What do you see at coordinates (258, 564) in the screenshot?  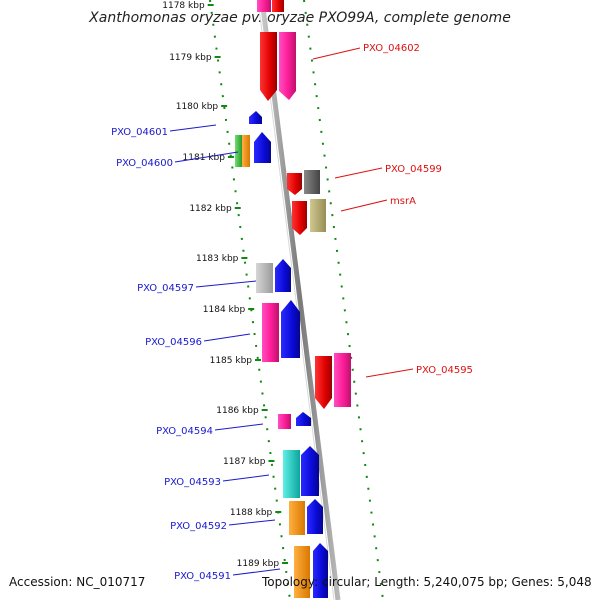 I see `kbp-tick-label: 1189 kbp` at bounding box center [258, 564].